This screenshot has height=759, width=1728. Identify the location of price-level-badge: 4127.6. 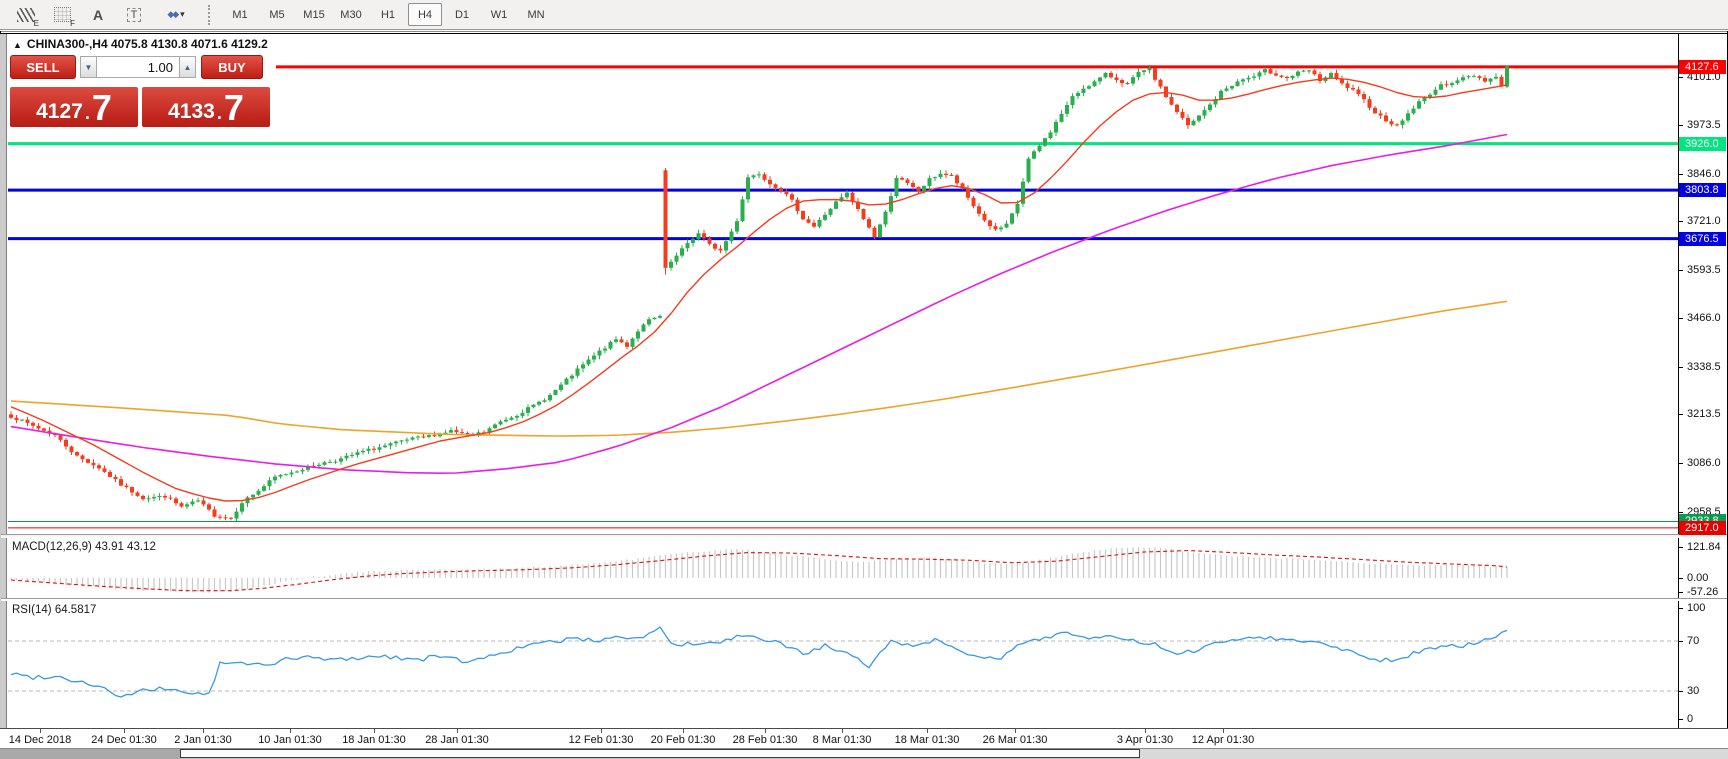
(1702, 66).